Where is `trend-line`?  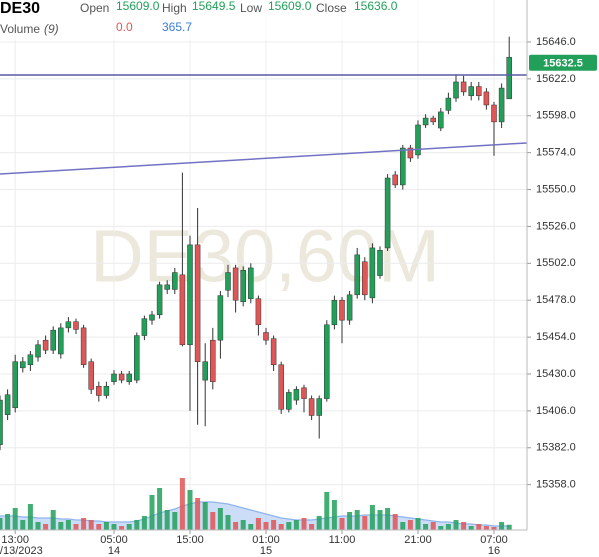 trend-line is located at coordinates (263, 158).